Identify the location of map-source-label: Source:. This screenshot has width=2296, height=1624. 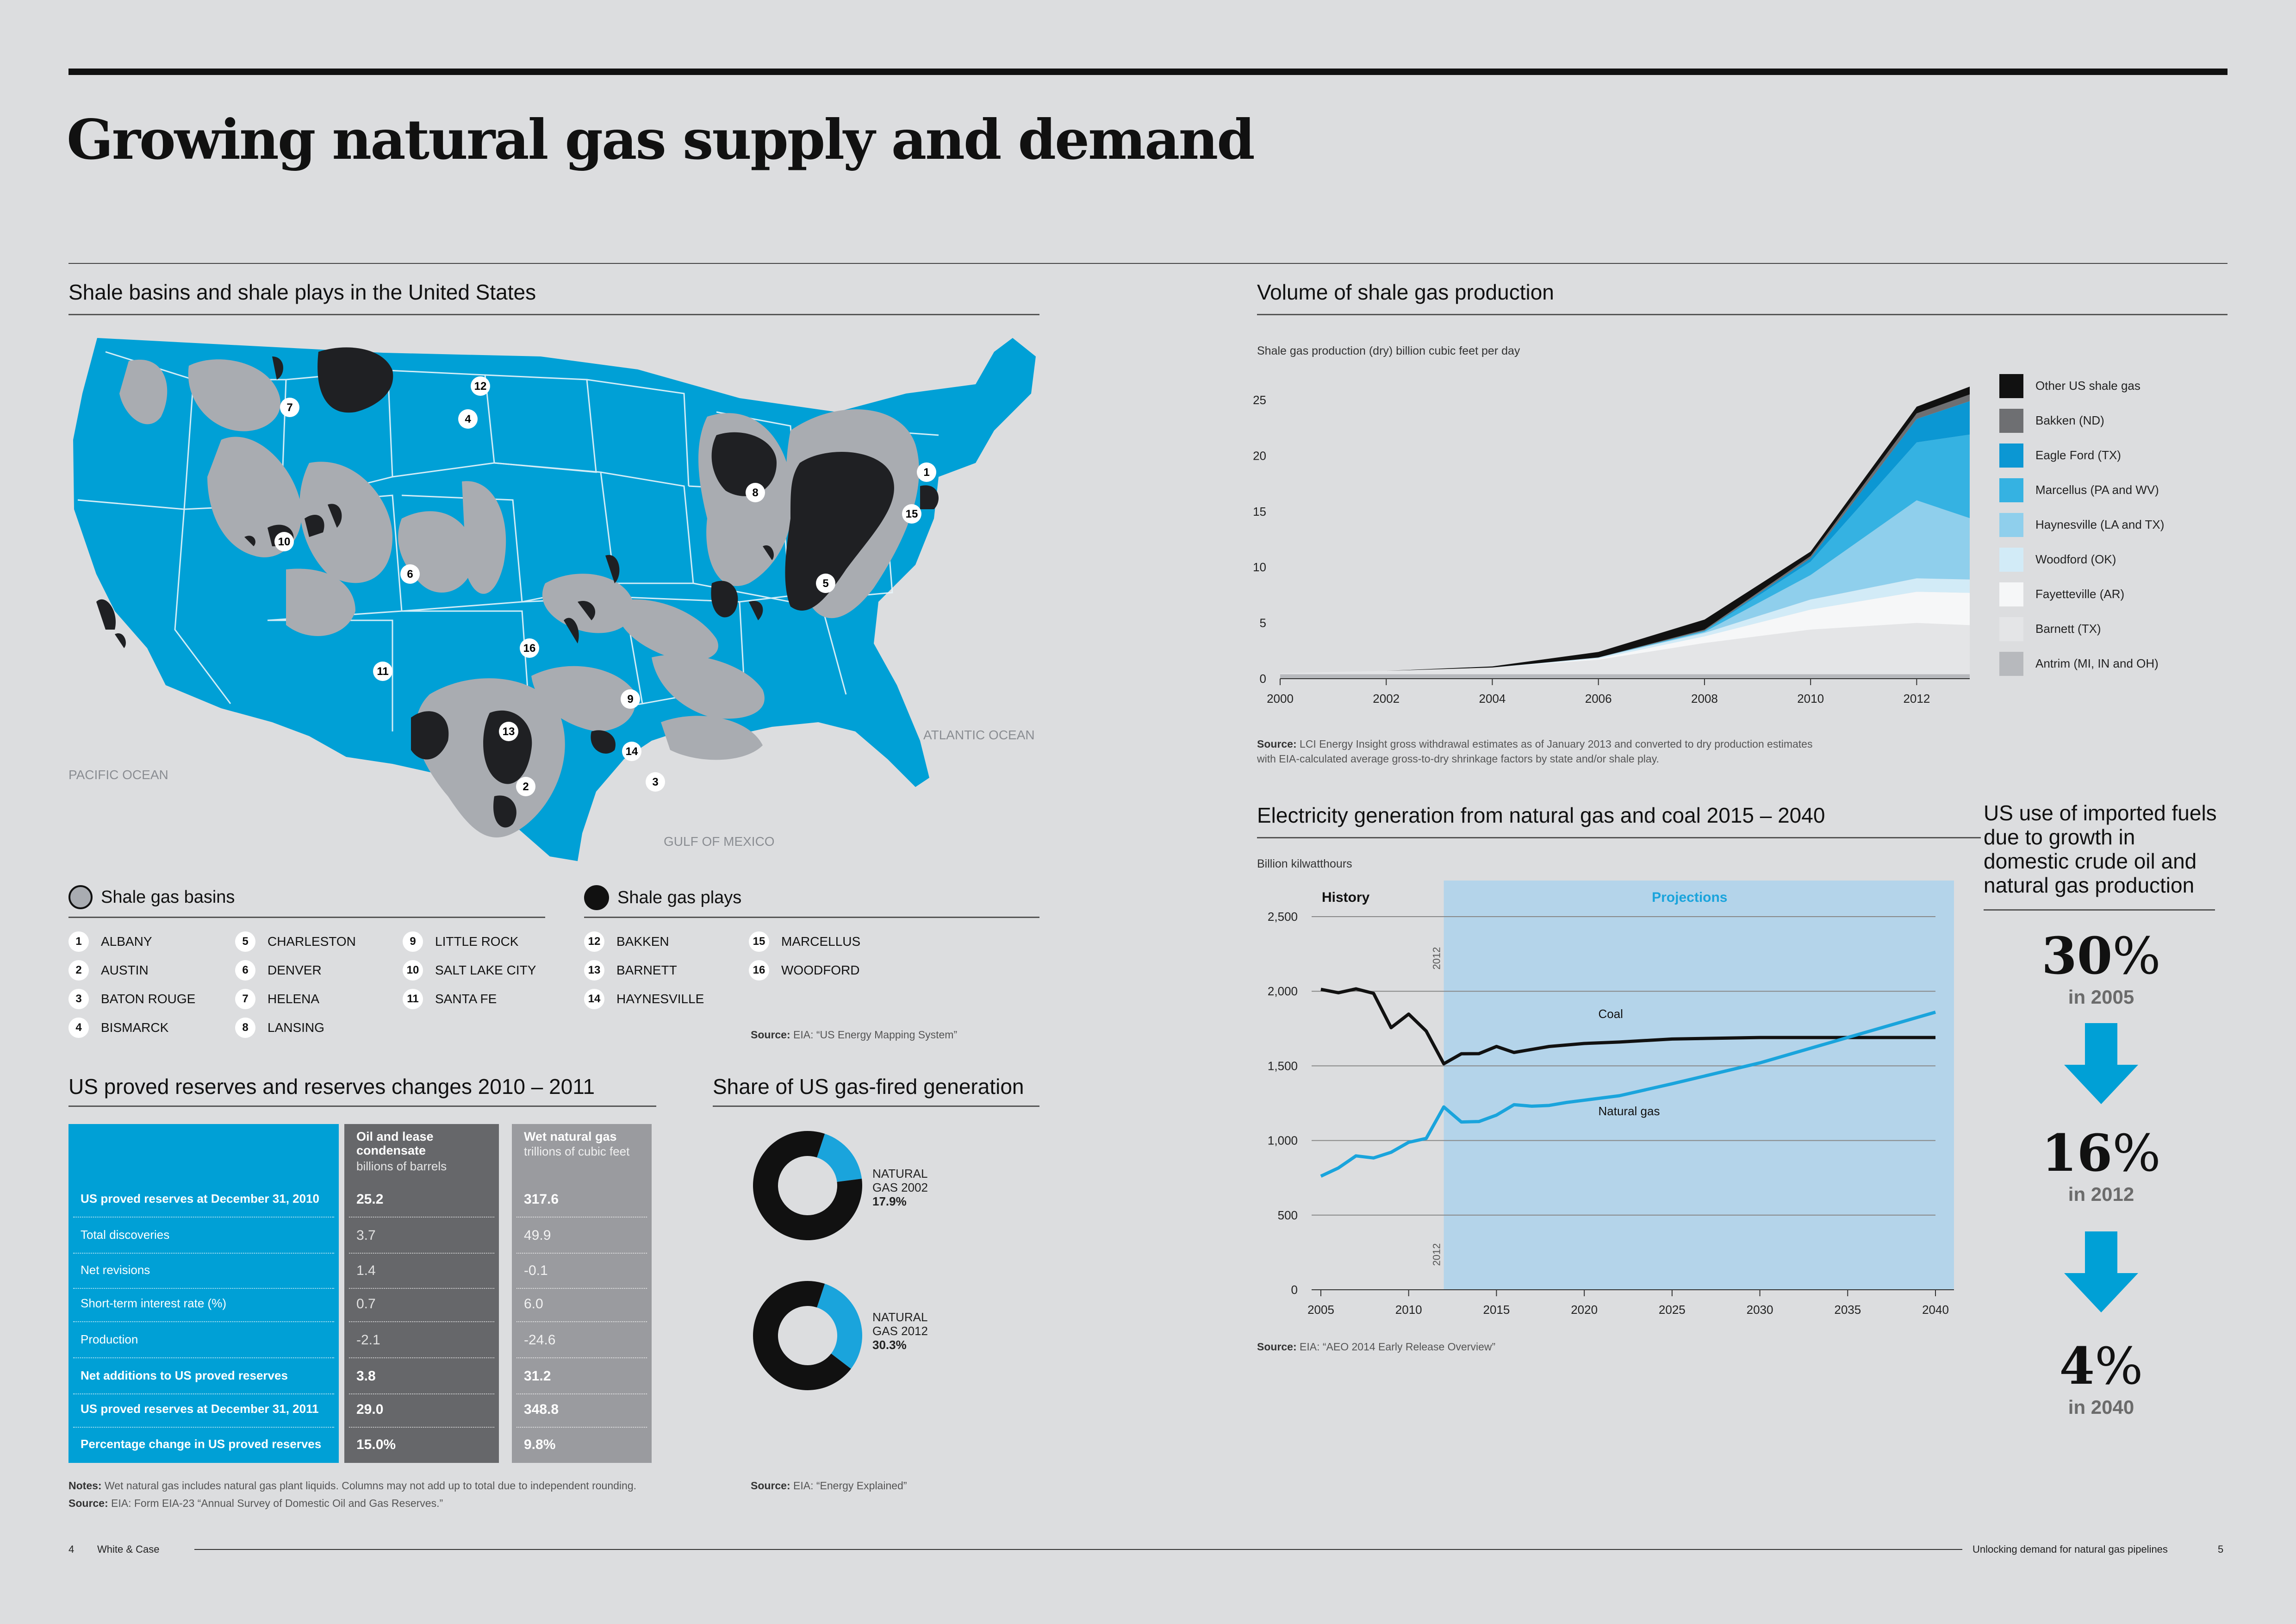
(770, 1035).